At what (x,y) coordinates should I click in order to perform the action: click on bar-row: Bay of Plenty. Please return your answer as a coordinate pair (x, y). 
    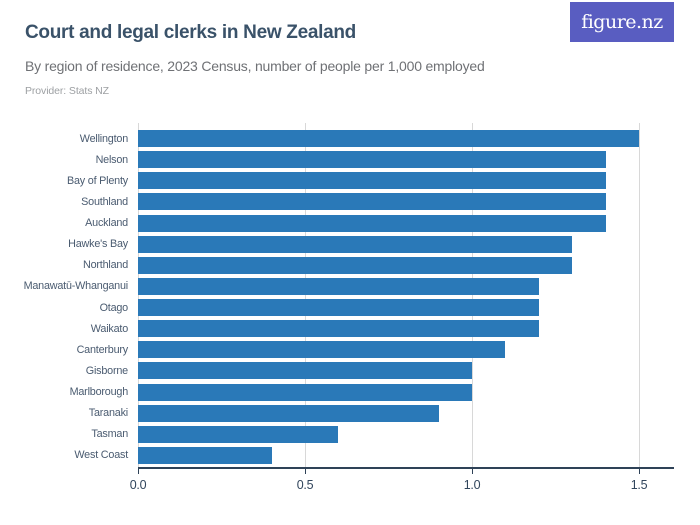
    Looking at the image, I should click on (370, 181).